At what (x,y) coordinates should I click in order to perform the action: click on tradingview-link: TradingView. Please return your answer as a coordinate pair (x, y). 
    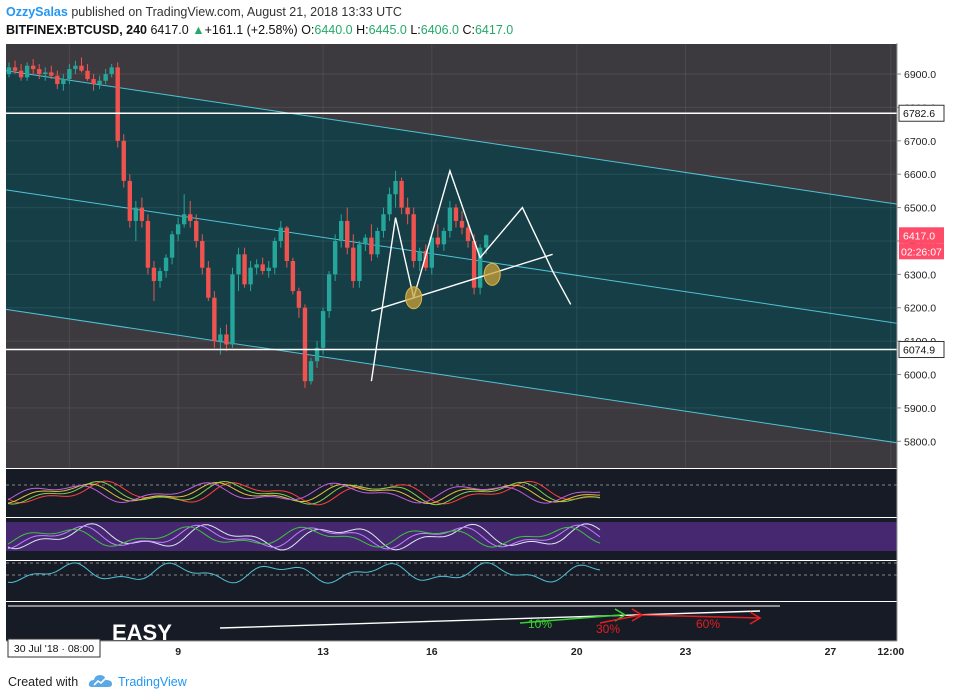
    Looking at the image, I should click on (152, 682).